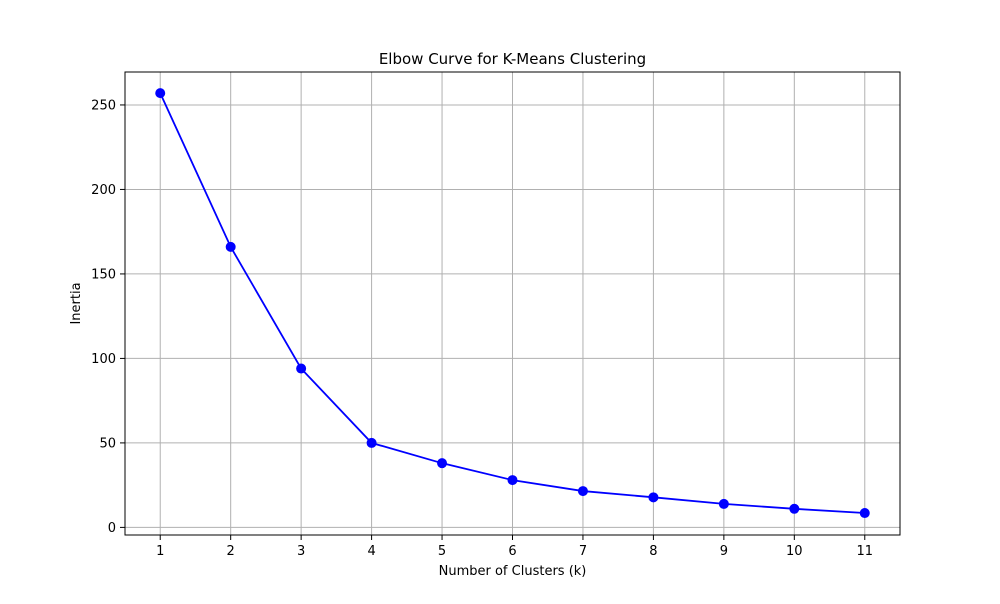  Describe the element at coordinates (583, 551) in the screenshot. I see `x-tick-label: 7` at that location.